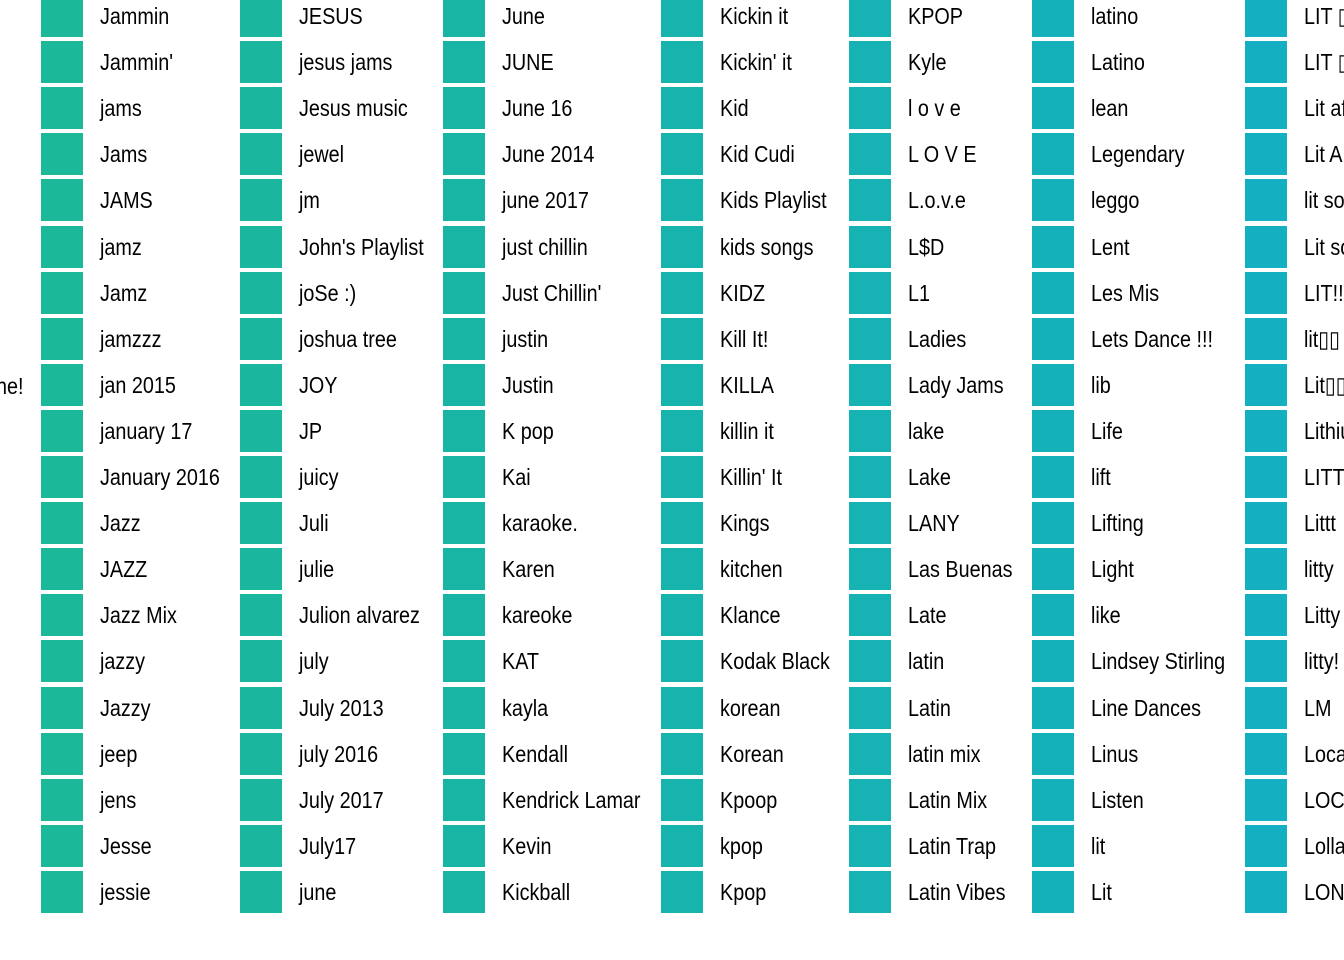  I want to click on legend-label: JAZZ, so click(124, 569).